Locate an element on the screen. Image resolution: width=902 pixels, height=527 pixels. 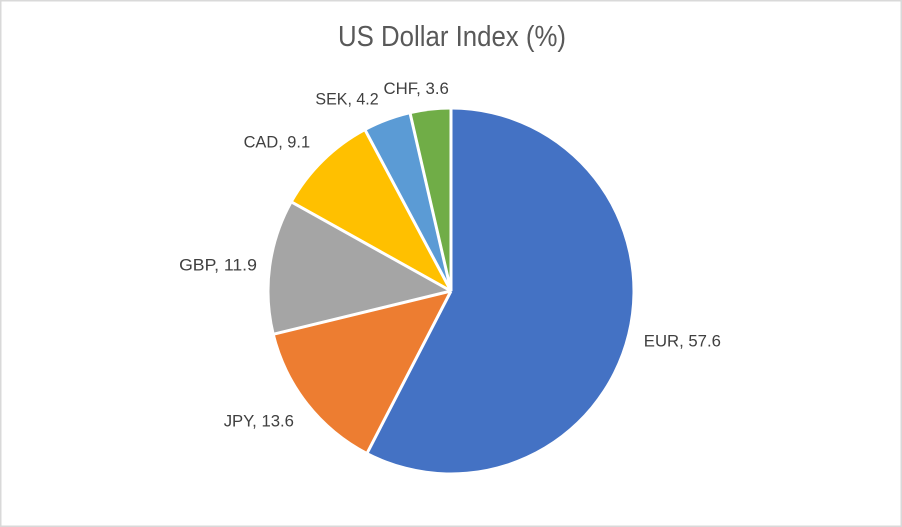
svg-text: US Dollar Index (%) is located at coordinates (452, 37).